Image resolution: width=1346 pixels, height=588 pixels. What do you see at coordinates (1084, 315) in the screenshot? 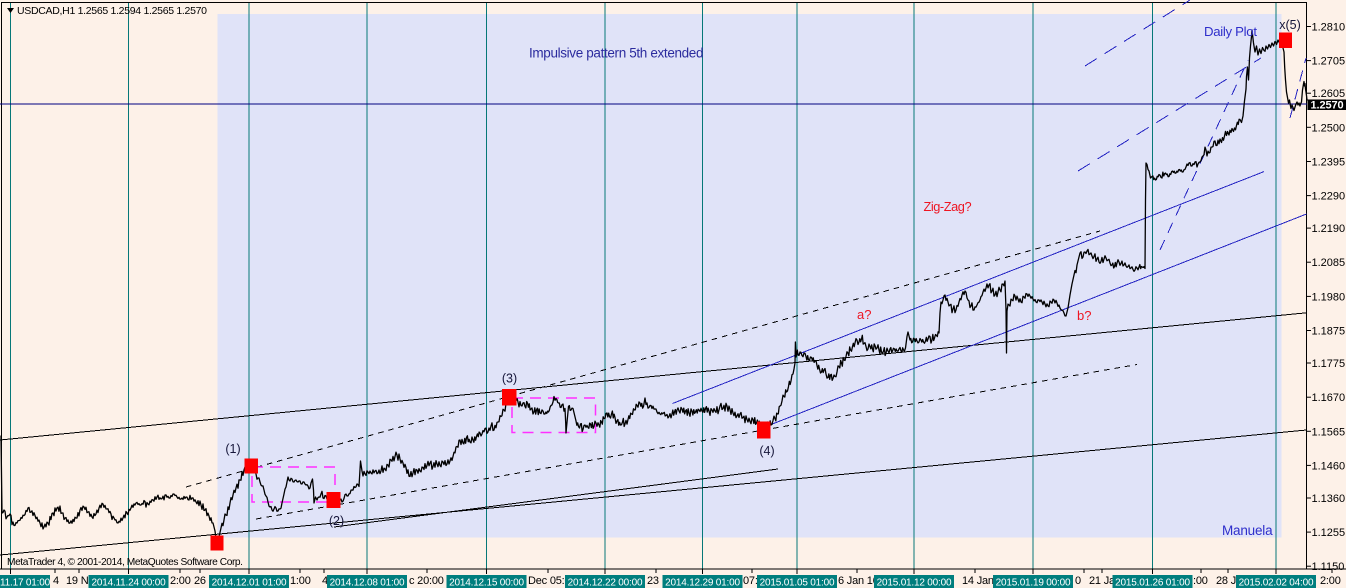
I see `svg-text: b?` at bounding box center [1084, 315].